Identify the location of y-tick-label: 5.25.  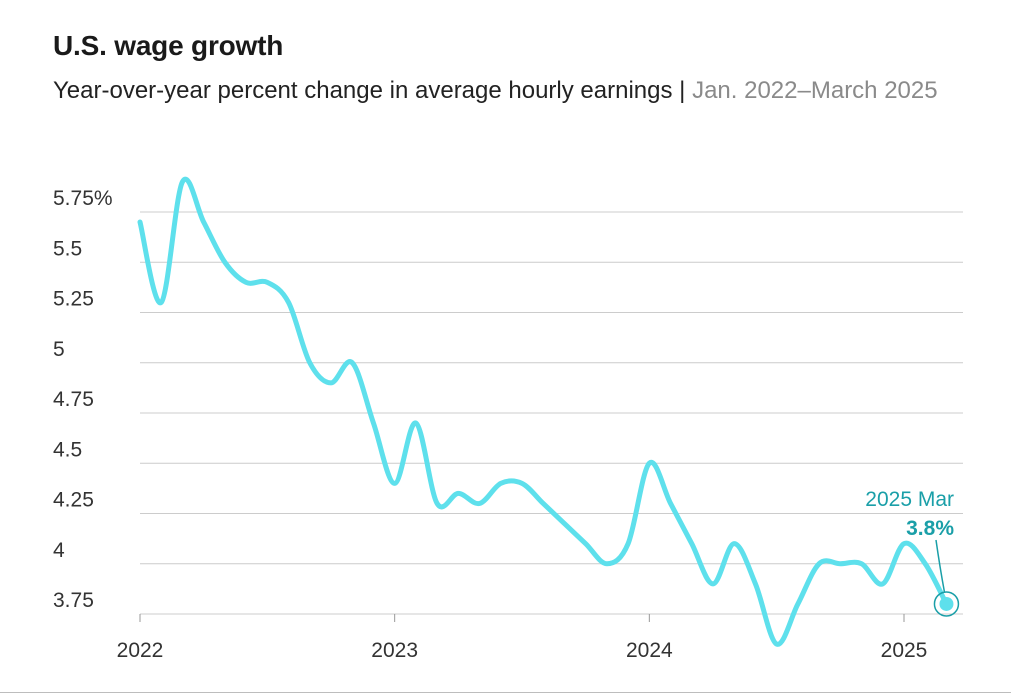
(73, 299).